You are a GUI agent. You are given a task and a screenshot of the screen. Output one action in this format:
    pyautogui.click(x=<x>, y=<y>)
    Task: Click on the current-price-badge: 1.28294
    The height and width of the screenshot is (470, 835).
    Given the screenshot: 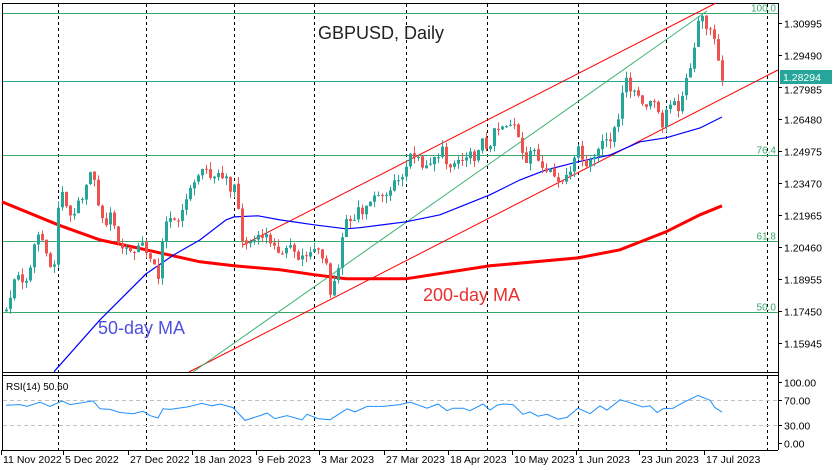 What is the action you would take?
    pyautogui.click(x=806, y=77)
    